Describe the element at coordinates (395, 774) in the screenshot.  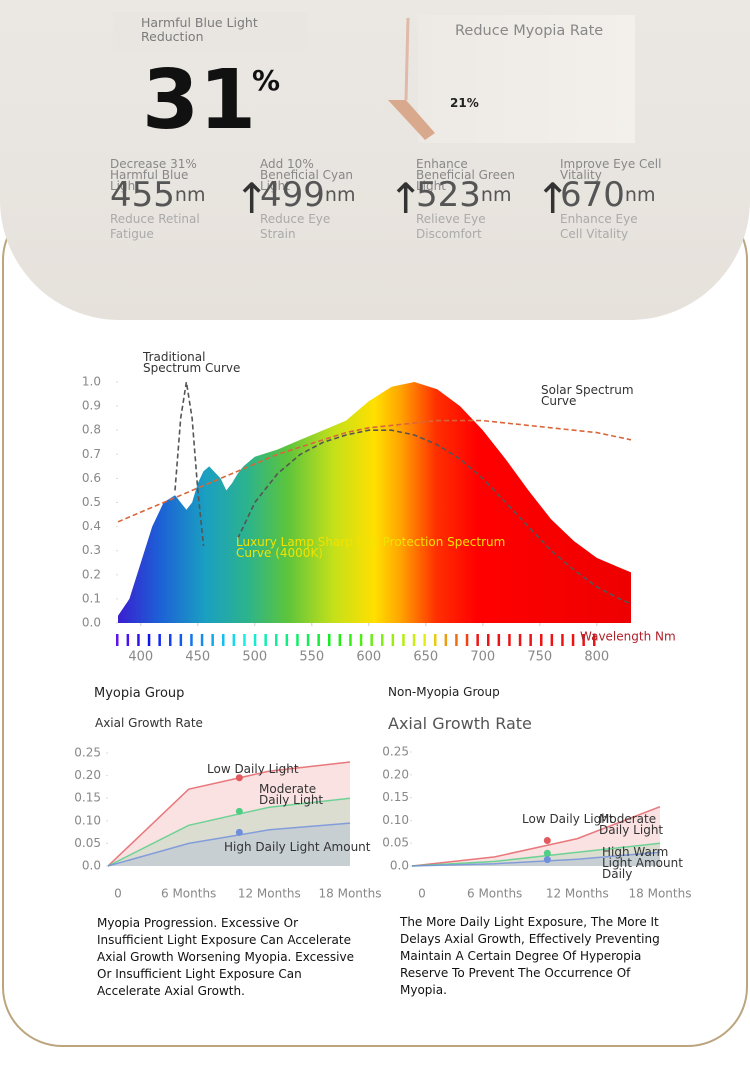
I see `y-tick-label: 0.20` at that location.